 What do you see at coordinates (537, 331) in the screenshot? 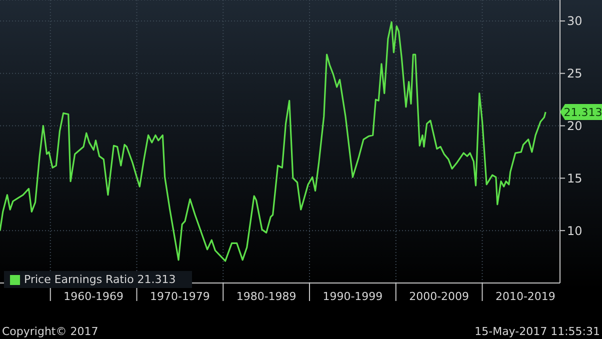
I see `text: 15-May-2017 11:55:31` at bounding box center [537, 331].